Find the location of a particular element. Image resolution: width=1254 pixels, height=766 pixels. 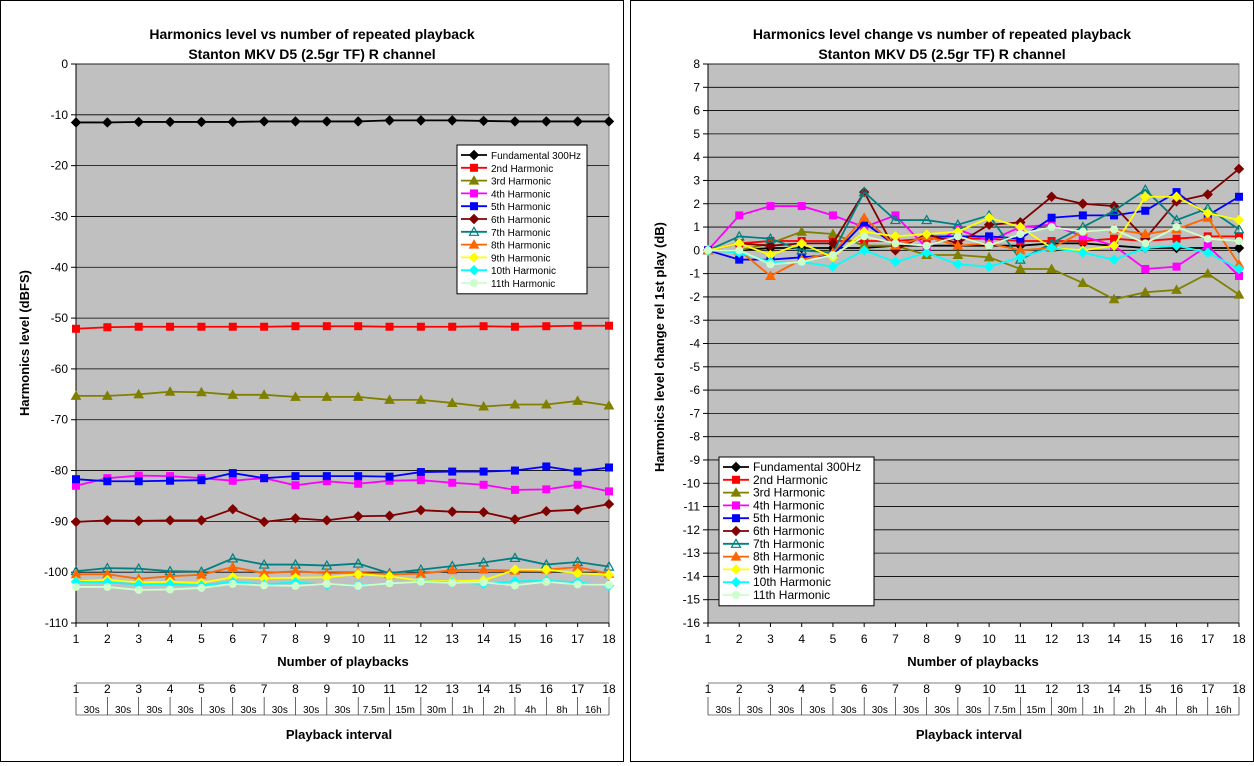

interval-axis-label: Playback interval is located at coordinates (969, 734).